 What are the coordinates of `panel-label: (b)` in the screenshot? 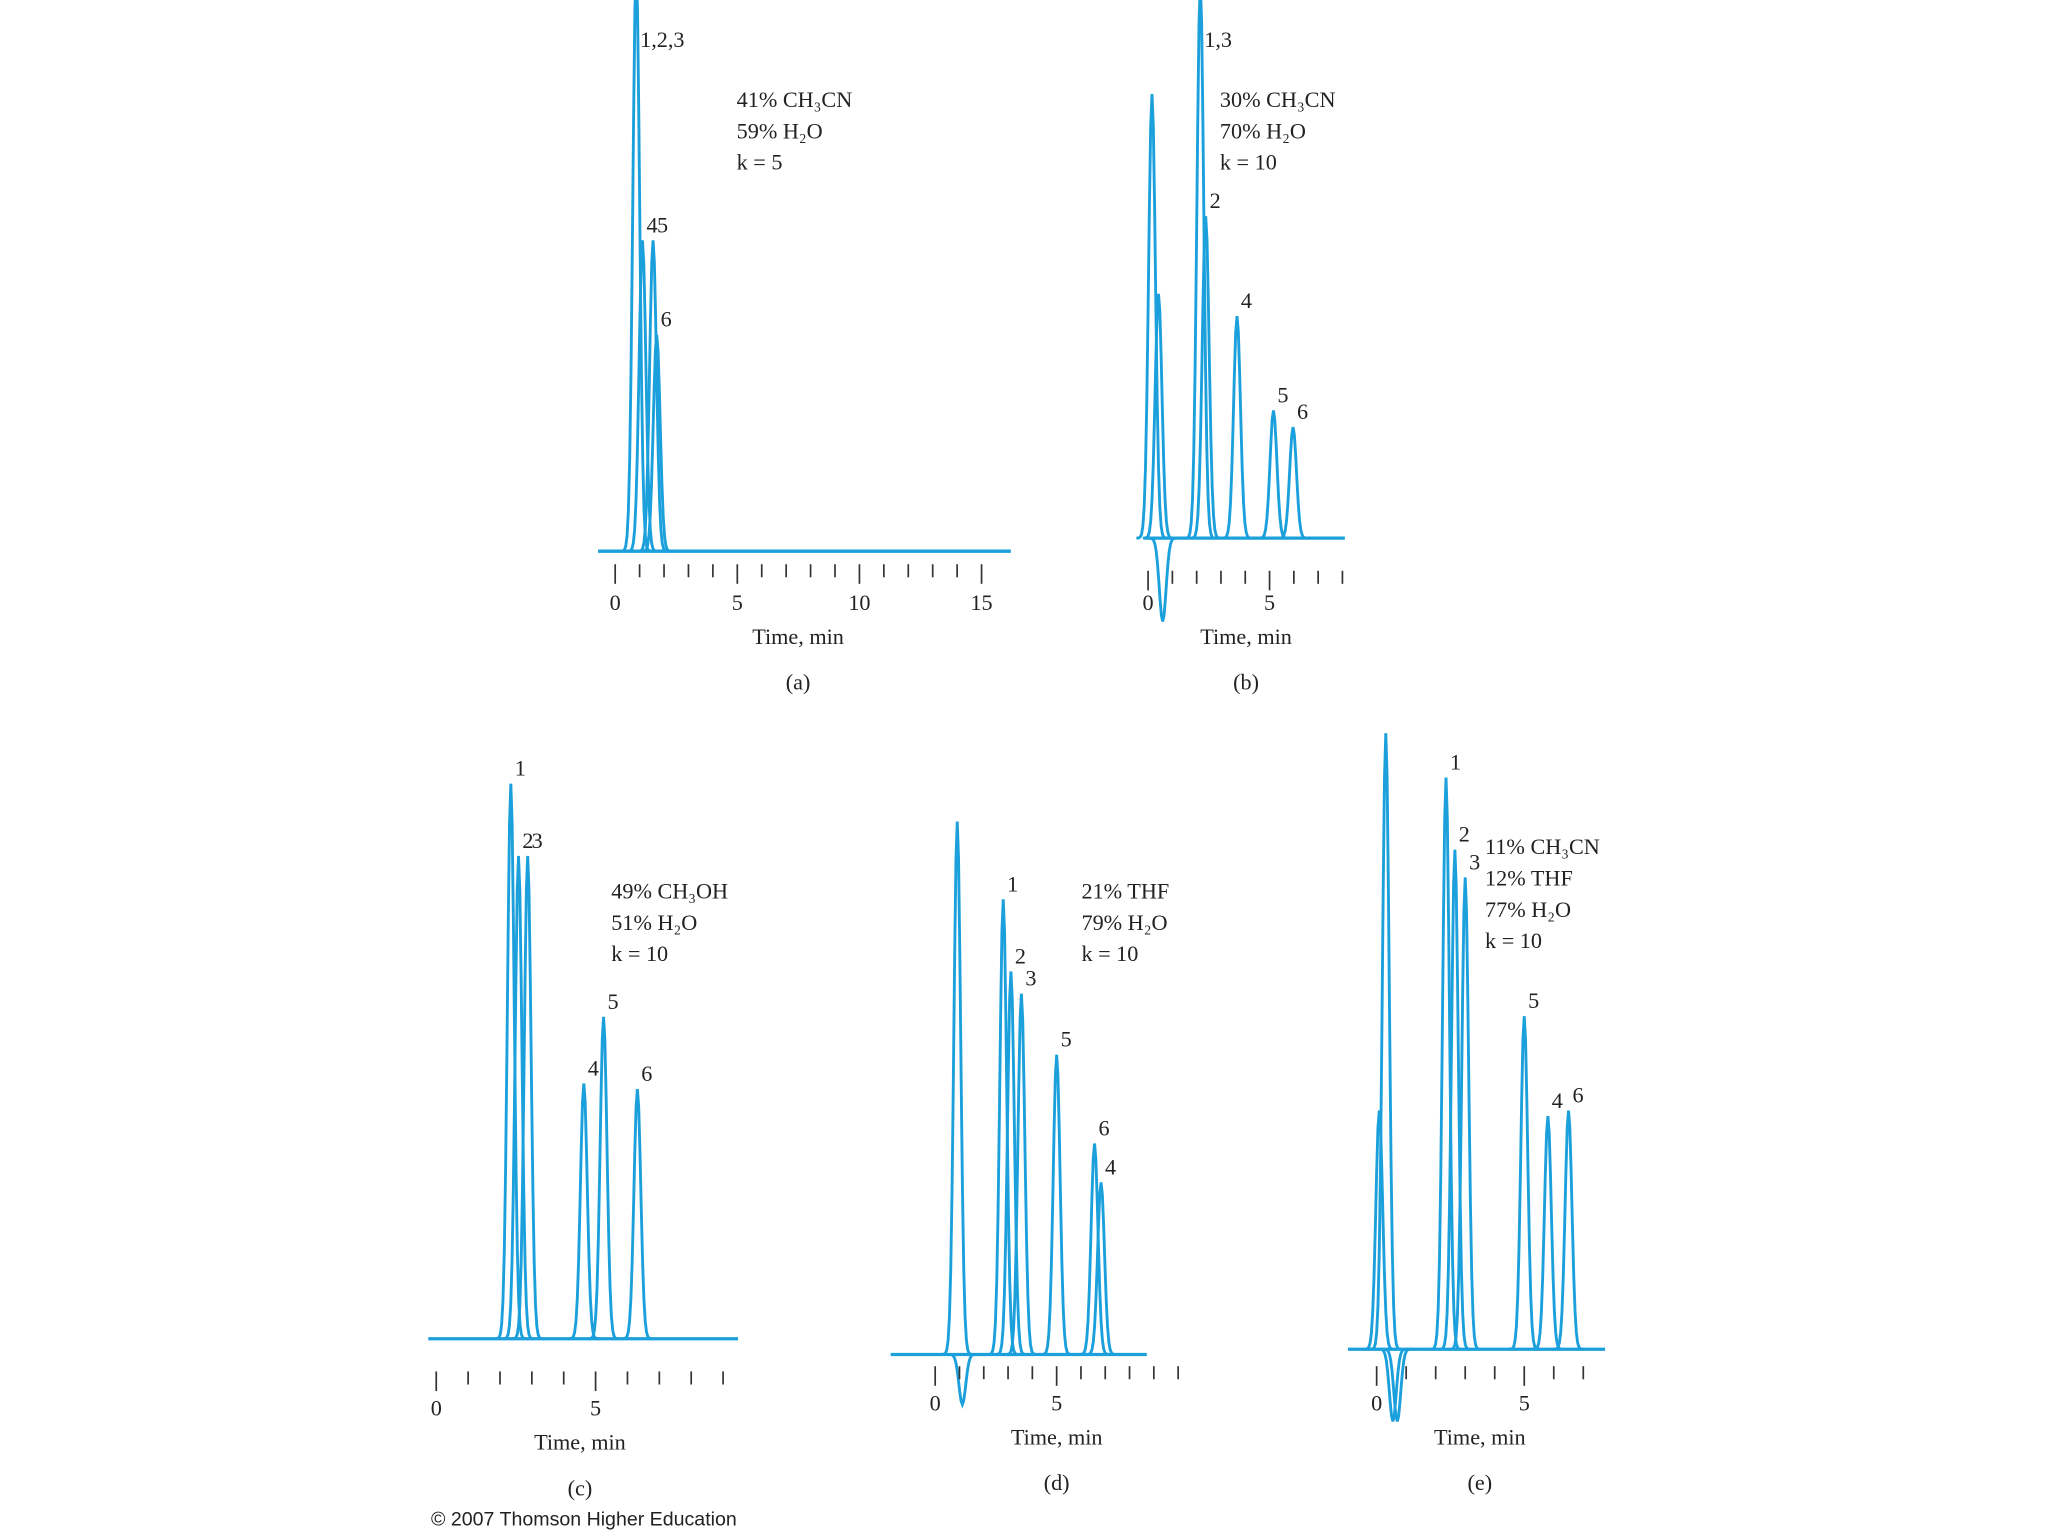 It's located at (1246, 682).